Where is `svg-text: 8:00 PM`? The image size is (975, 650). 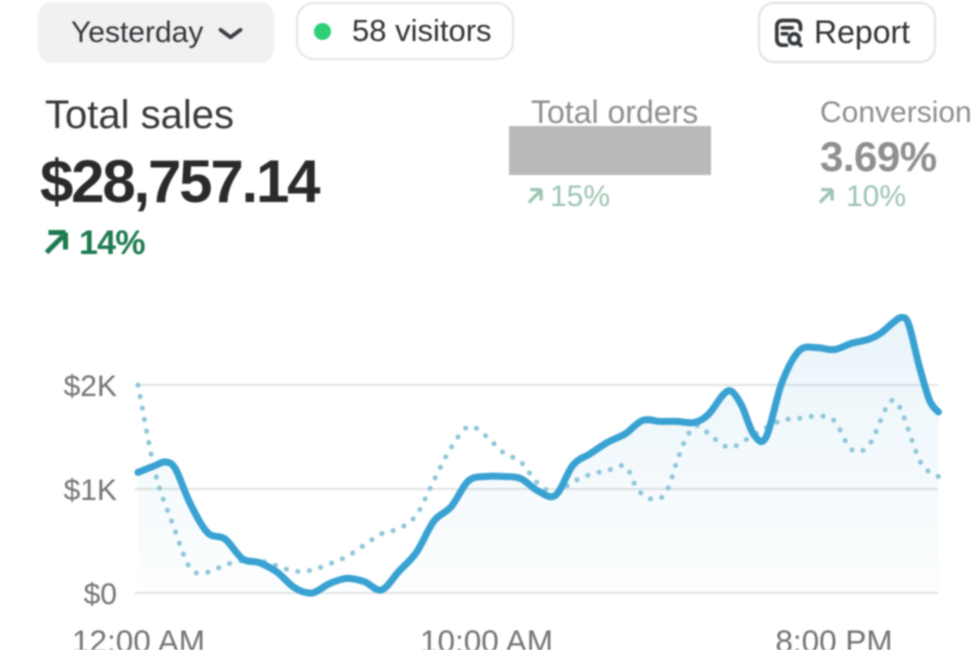 svg-text: 8:00 PM is located at coordinates (833, 636).